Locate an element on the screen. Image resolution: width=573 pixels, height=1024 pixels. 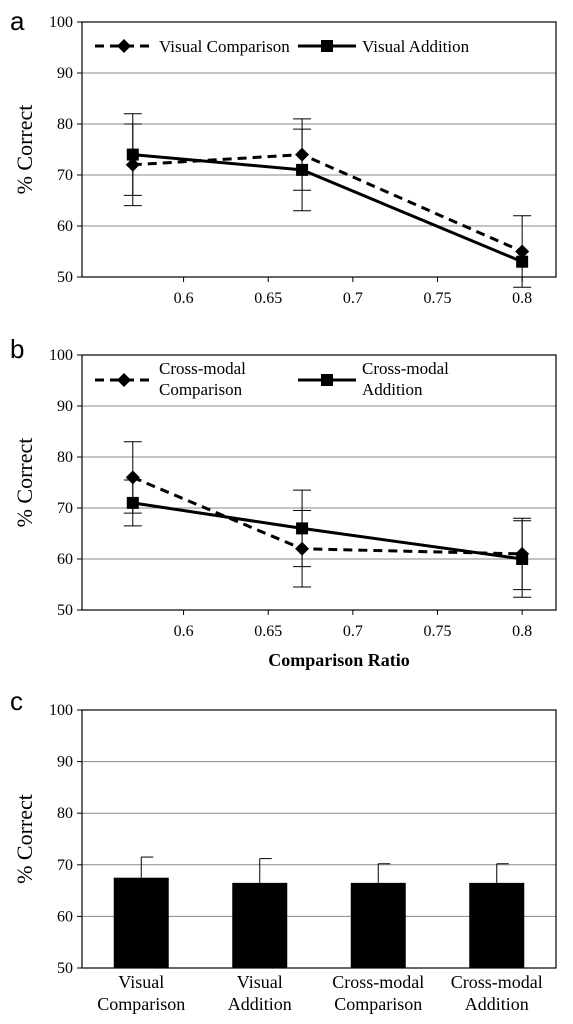
legend-label-b-s1-line1: Addition is located at coordinates (392, 389).